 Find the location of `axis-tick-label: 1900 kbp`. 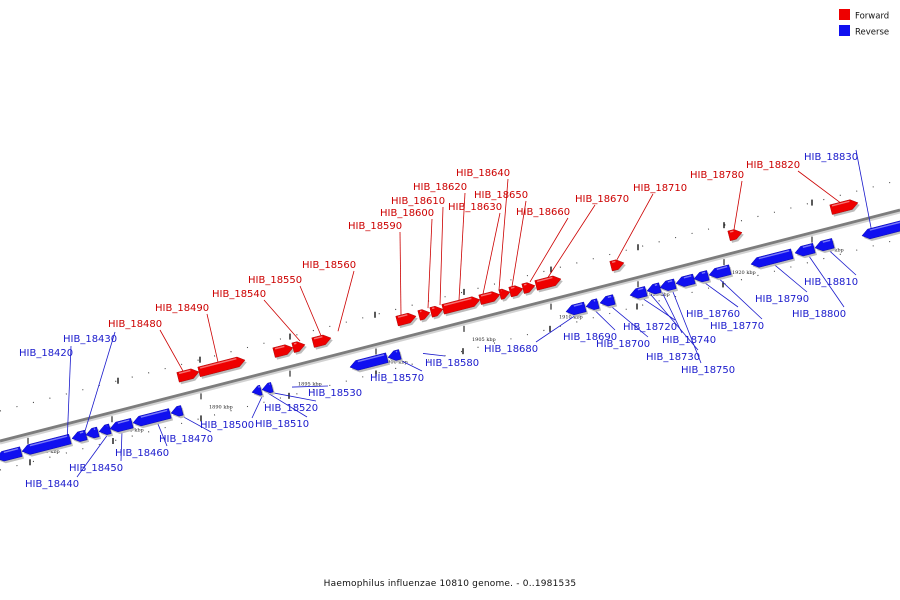

axis-tick-label: 1900 kbp is located at coordinates (396, 362).